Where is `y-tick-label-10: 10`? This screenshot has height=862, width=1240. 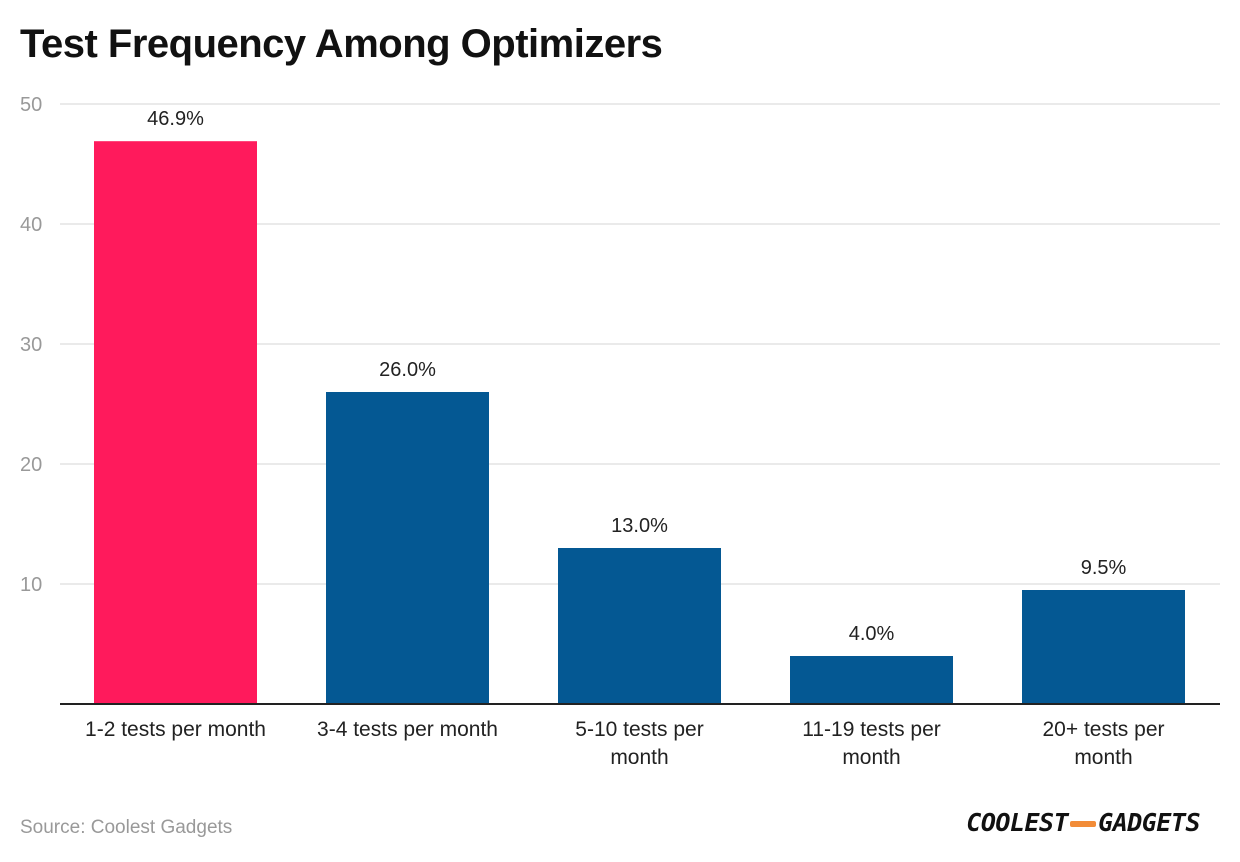 y-tick-label-10: 10 is located at coordinates (31, 585).